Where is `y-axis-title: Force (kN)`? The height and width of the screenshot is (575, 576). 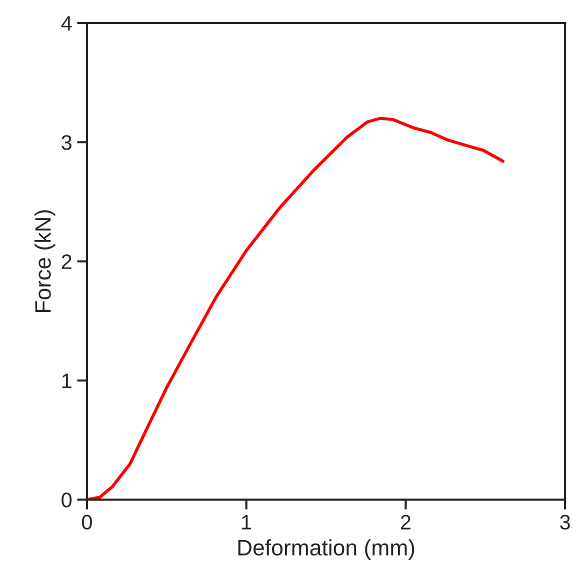
y-axis-title: Force (kN) is located at coordinates (45, 261).